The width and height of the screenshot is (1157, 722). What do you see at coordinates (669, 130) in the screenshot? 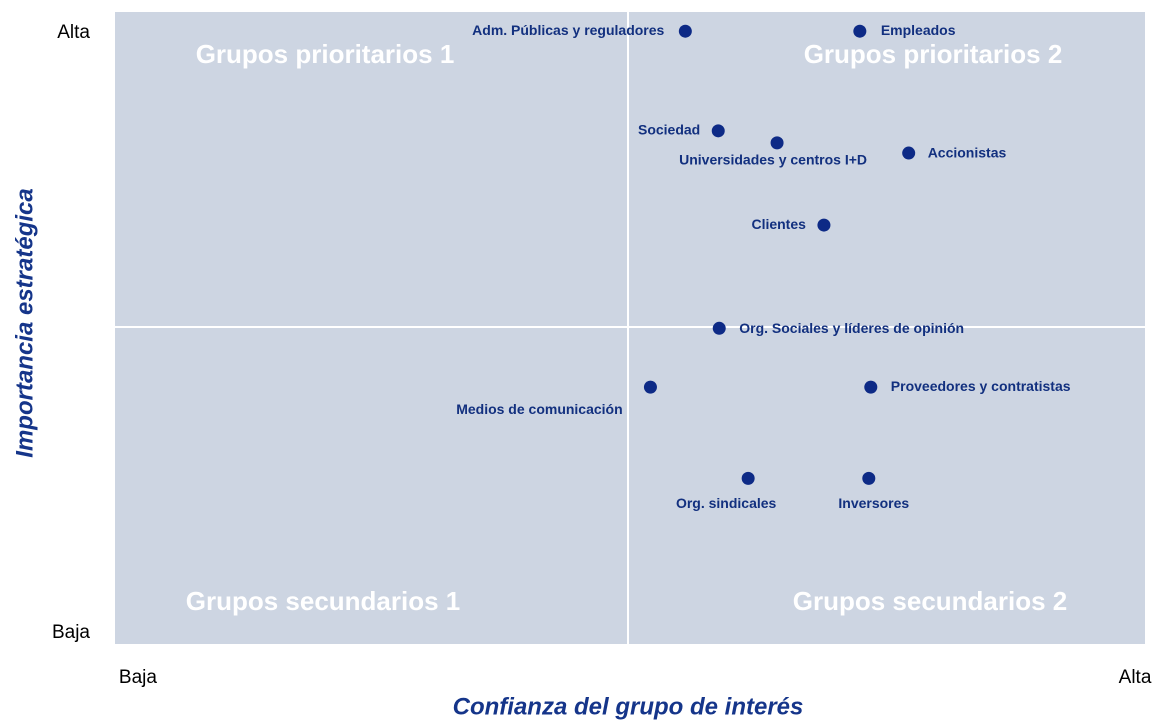
I see `point-label: Sociedad` at bounding box center [669, 130].